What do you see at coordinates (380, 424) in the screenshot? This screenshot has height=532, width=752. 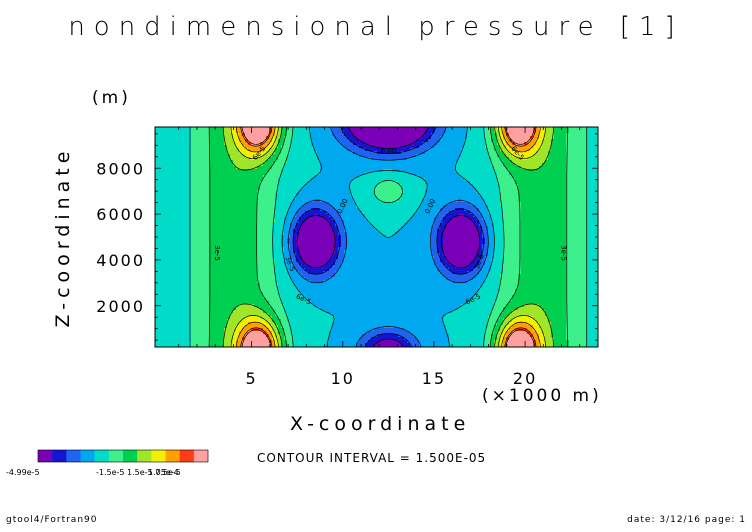 I see `x-axis-label: X-coordinate` at bounding box center [380, 424].